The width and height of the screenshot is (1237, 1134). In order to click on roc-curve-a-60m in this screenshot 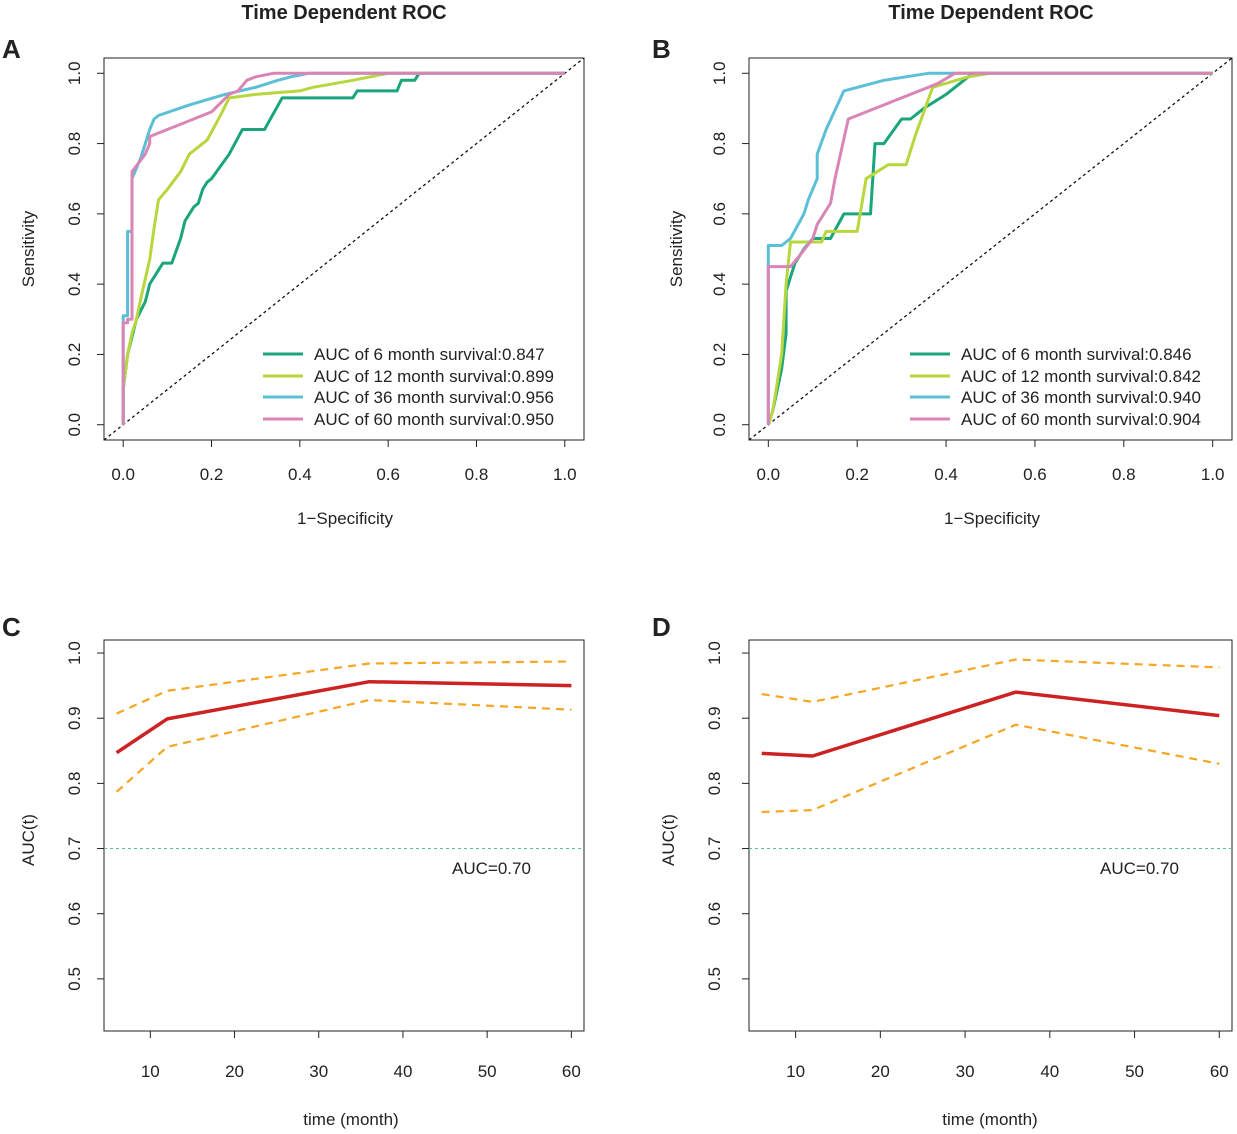, I will do `click(343, 248)`.